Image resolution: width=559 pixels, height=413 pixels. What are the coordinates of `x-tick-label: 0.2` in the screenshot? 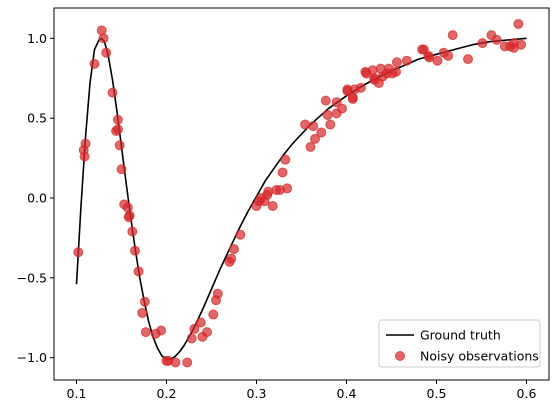 It's located at (167, 393).